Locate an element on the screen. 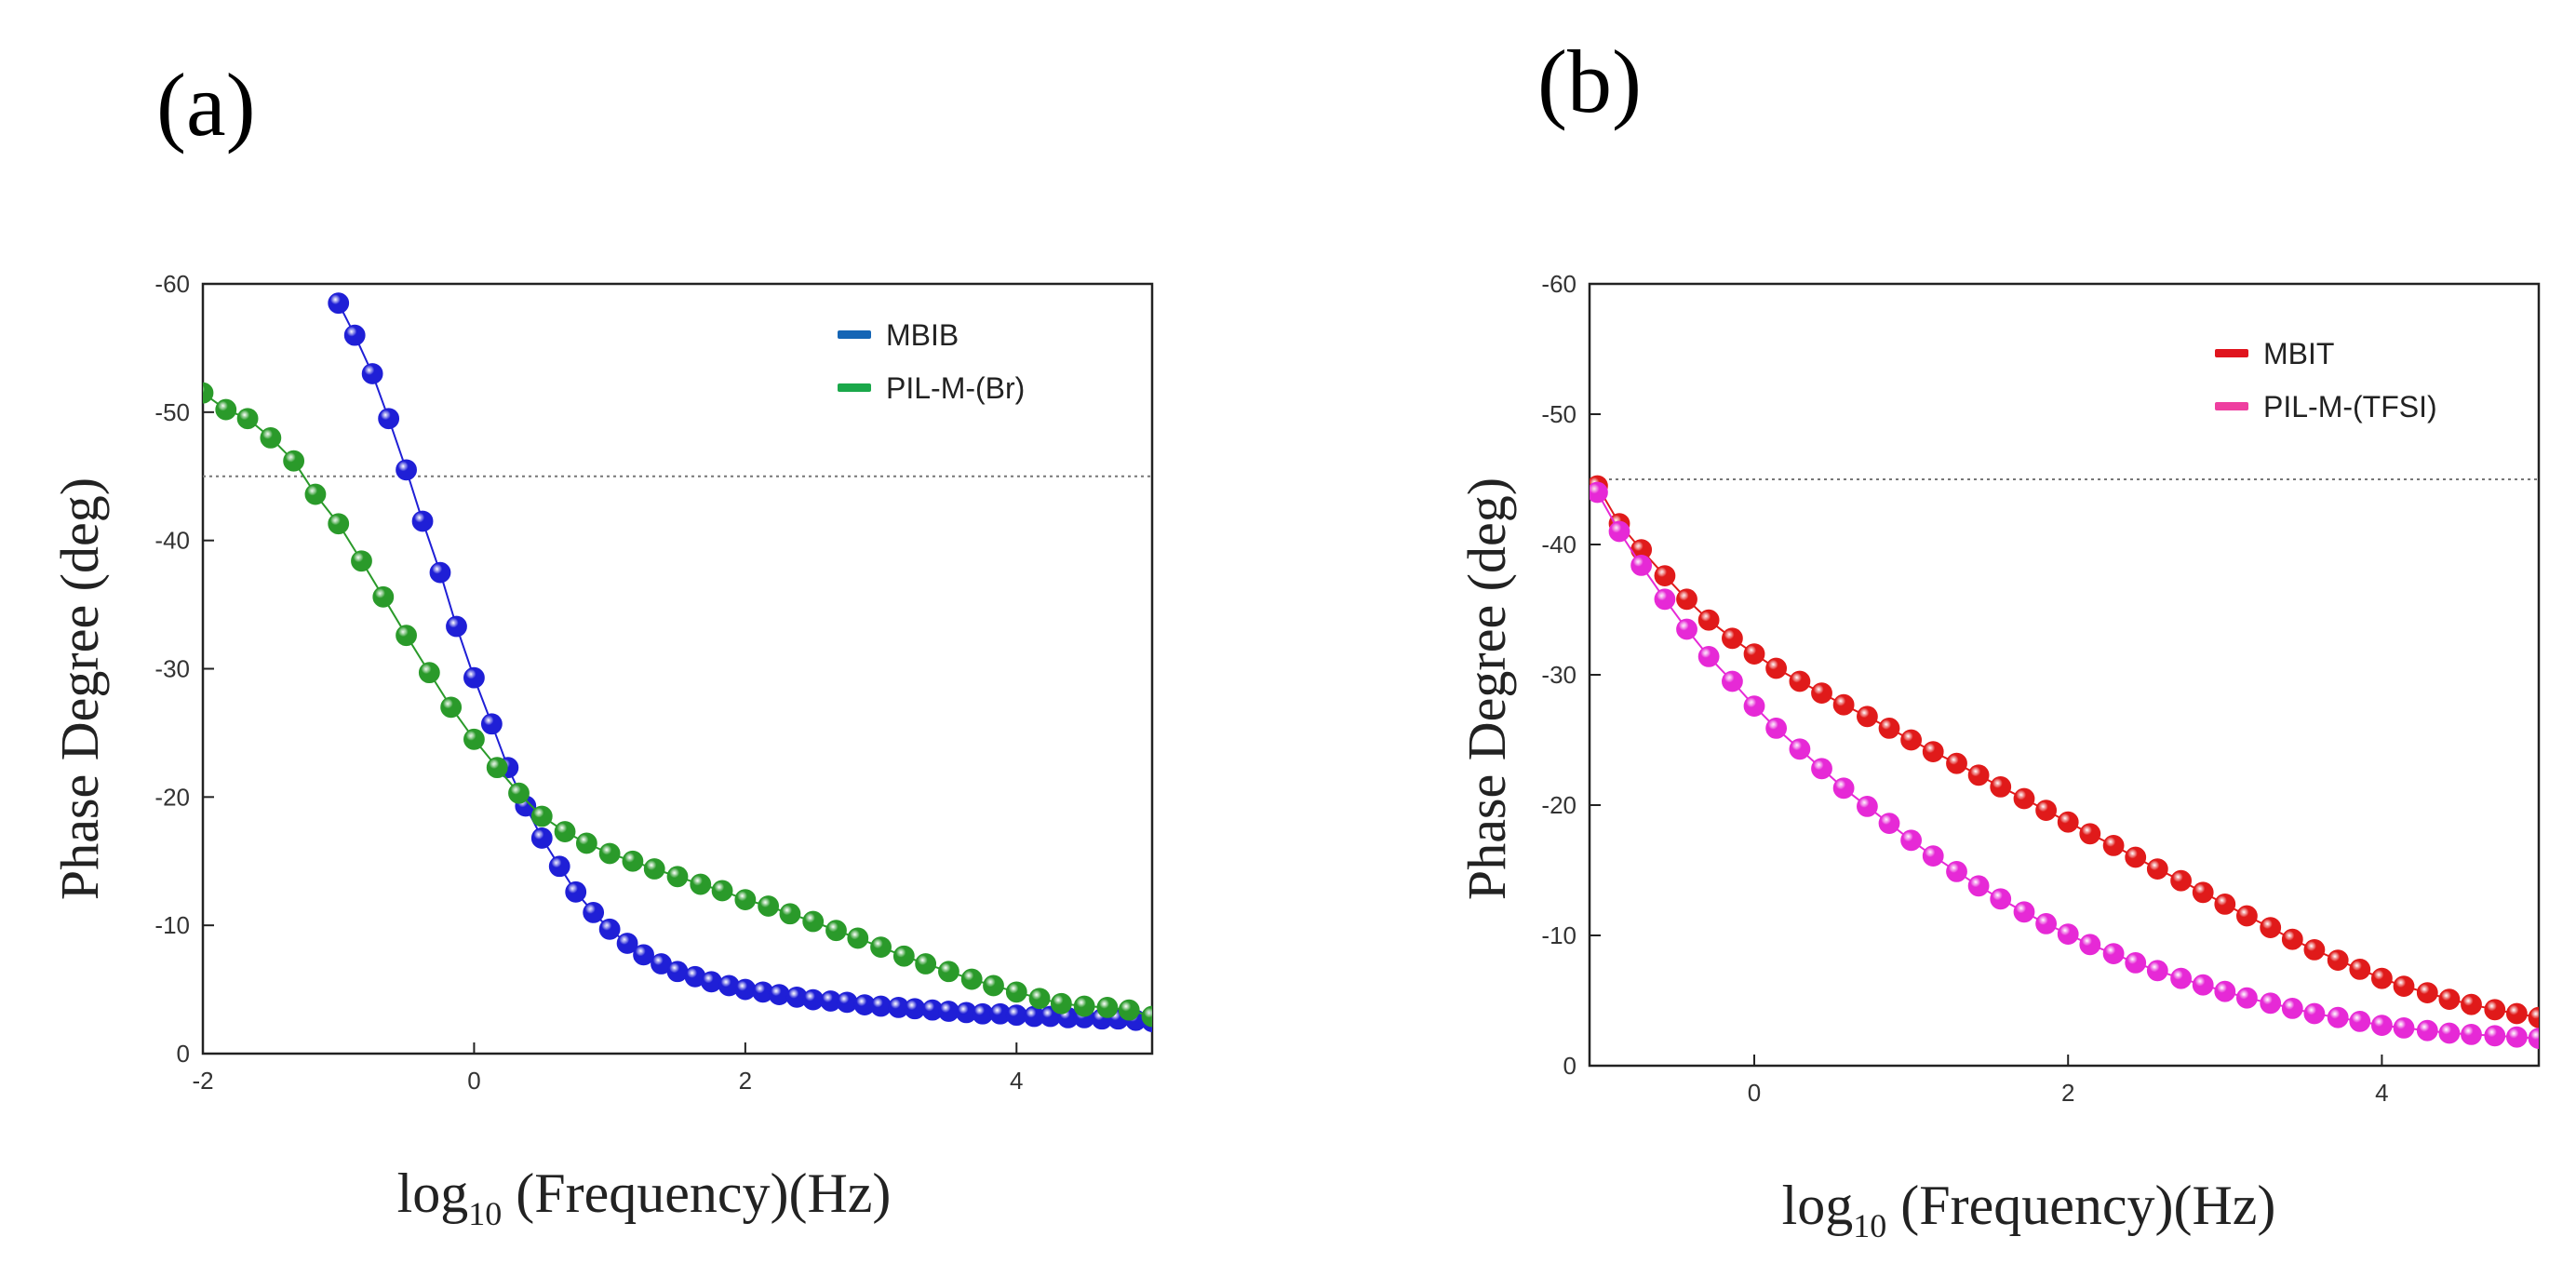  x-tick-label: -2 is located at coordinates (202, 1081).